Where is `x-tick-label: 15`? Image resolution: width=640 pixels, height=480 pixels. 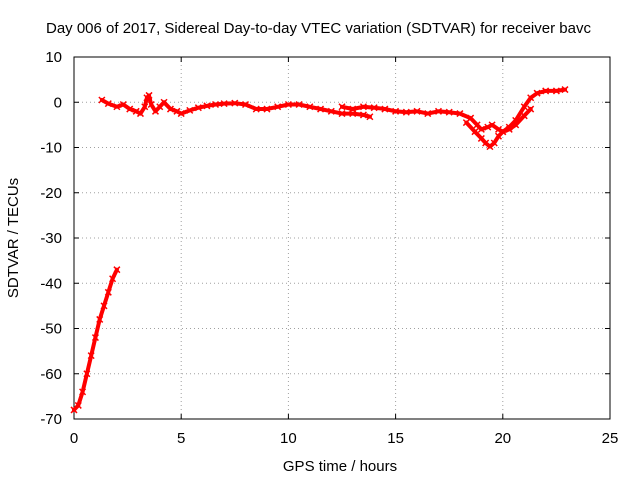 x-tick-label: 15 is located at coordinates (395, 438).